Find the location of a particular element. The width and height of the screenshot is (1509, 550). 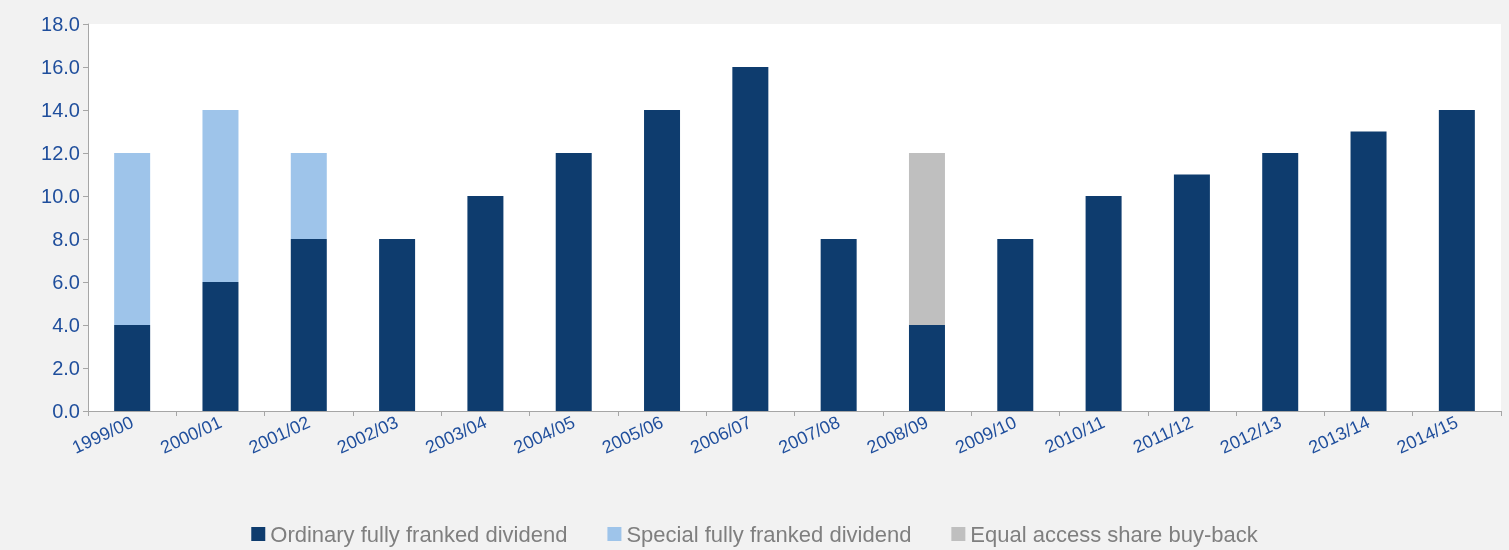

y-tick-label: 8.0 is located at coordinates (66, 239).